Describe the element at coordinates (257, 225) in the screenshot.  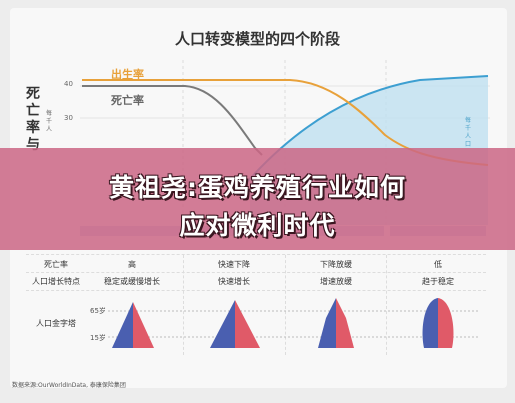
I see `headline-line-2: 应对微利时代` at that location.